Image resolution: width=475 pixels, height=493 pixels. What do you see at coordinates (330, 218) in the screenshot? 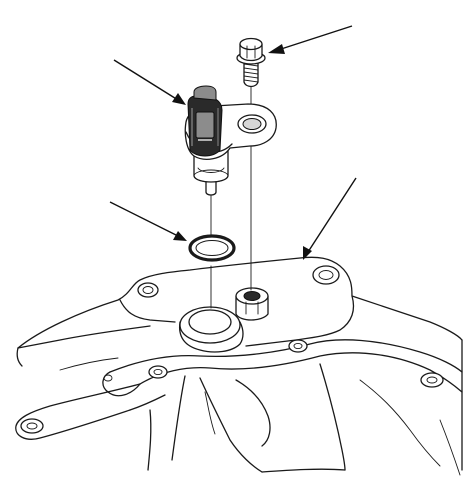
I see `callout-arrow-housing` at bounding box center [330, 218].